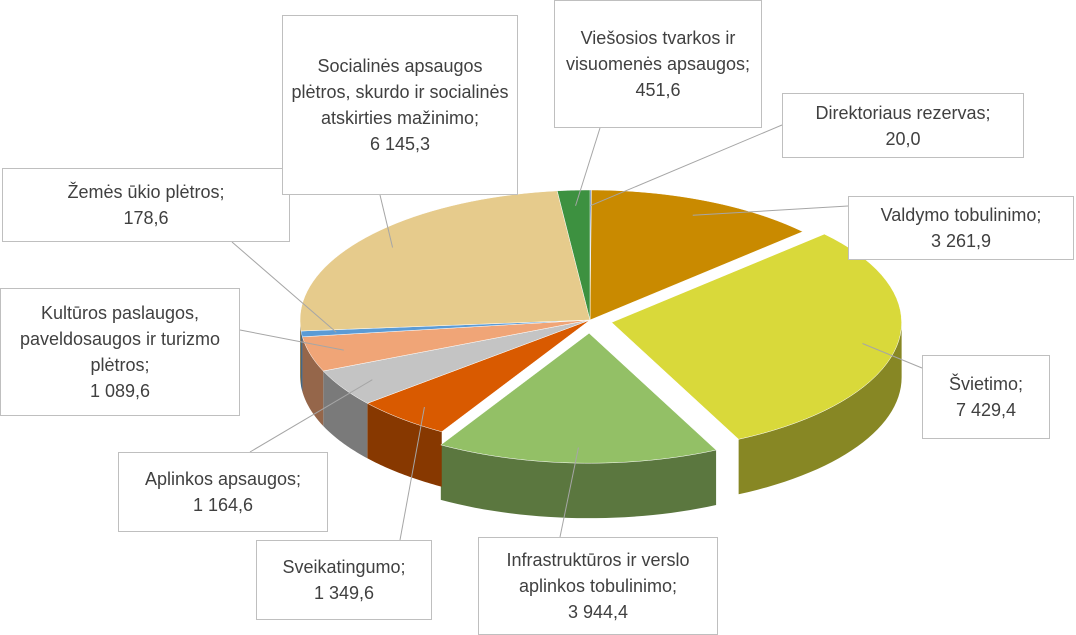  I want to click on label-name: Direktoriaus rezervas;, so click(903, 112).